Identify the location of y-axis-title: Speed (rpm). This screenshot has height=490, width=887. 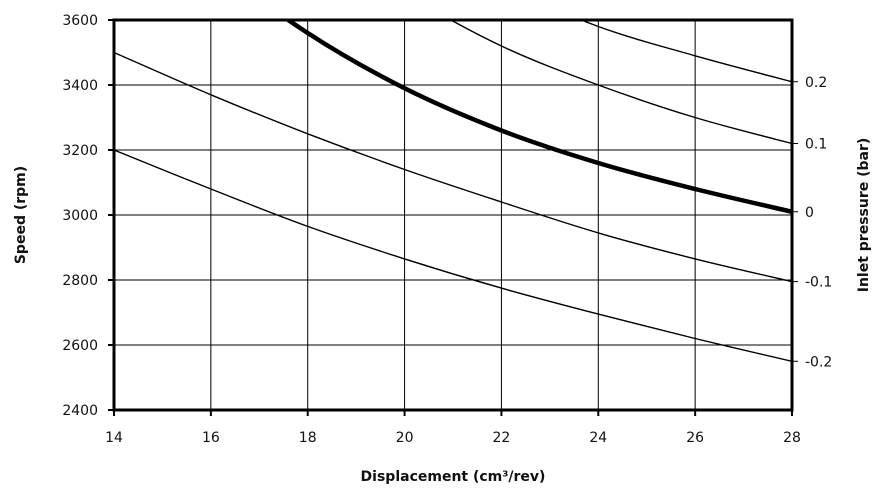
(21, 215).